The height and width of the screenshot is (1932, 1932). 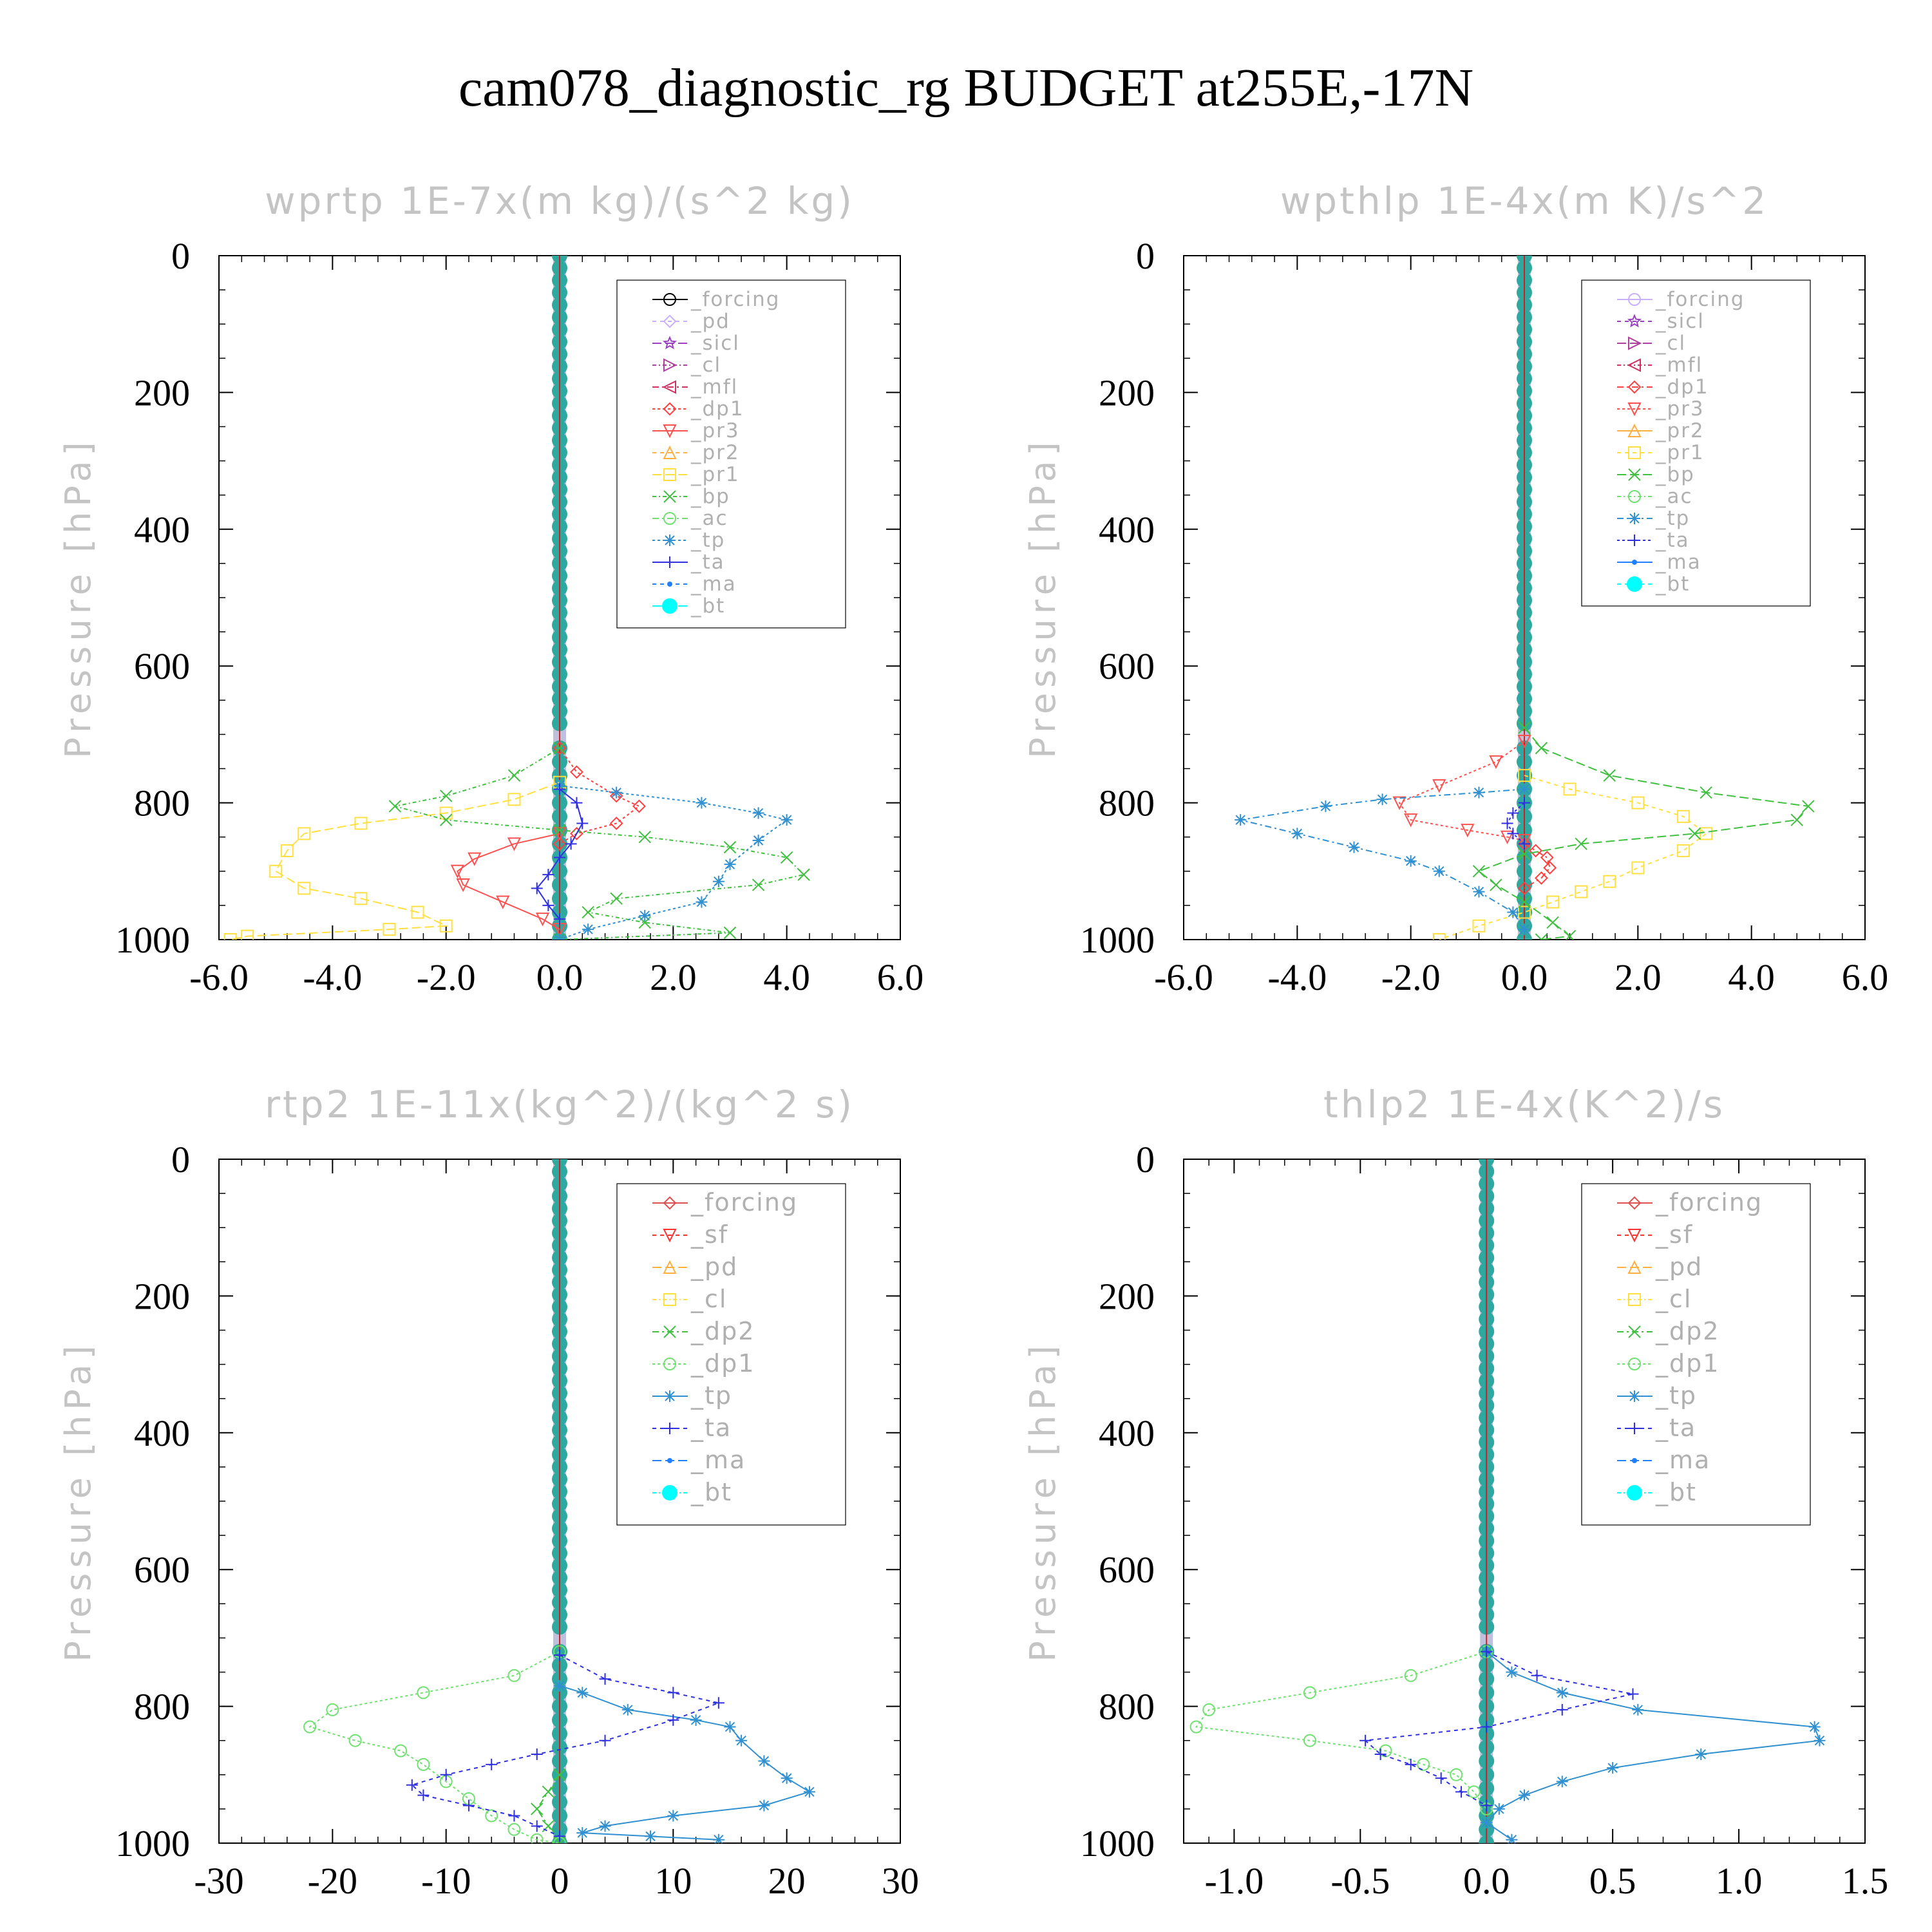 I want to click on legend-entry-tp: _tp, so click(x=1653, y=518).